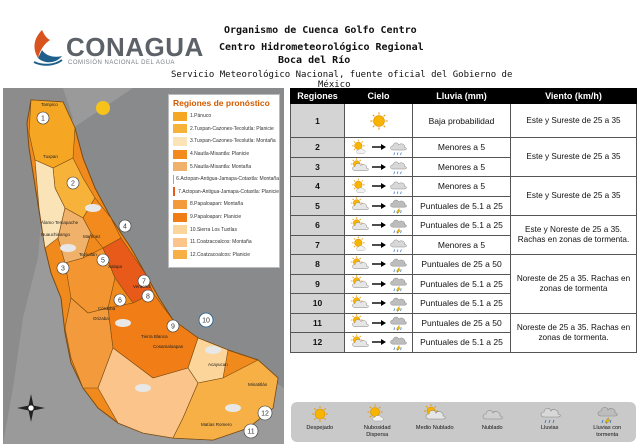 The width and height of the screenshot is (640, 444). What do you see at coordinates (92, 236) in the screenshot?
I see `map-city-label: Martínez` at bounding box center [92, 236].